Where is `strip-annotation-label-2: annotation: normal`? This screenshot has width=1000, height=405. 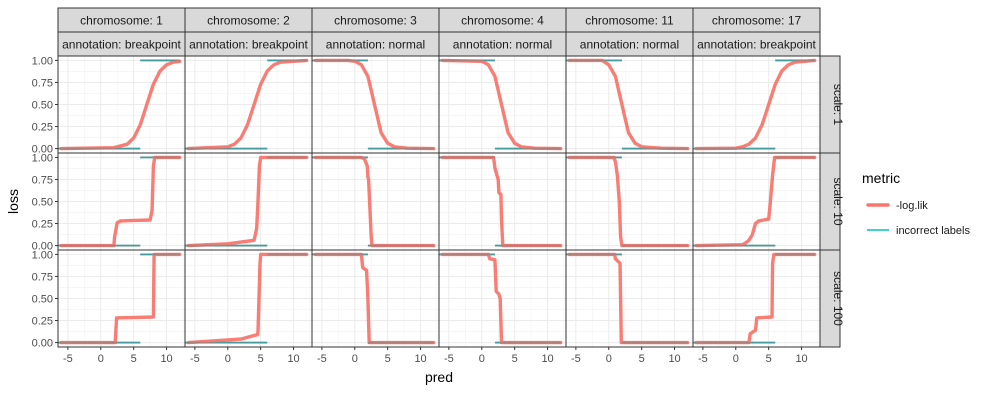
strip-annotation-label-2: annotation: normal is located at coordinates (375, 45).